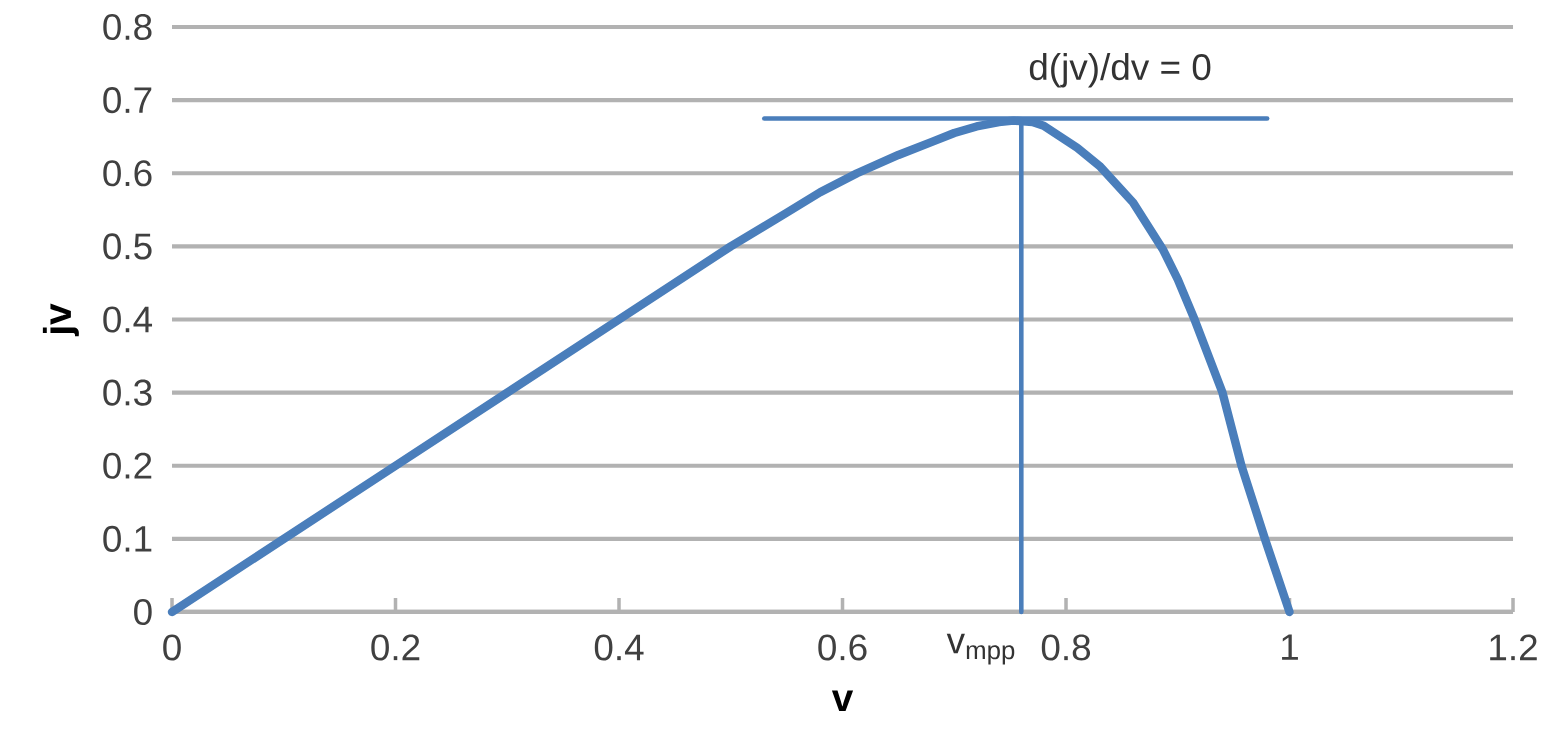 This screenshot has height=754, width=1545. I want to click on y-tick-label: 0.1, so click(127, 538).